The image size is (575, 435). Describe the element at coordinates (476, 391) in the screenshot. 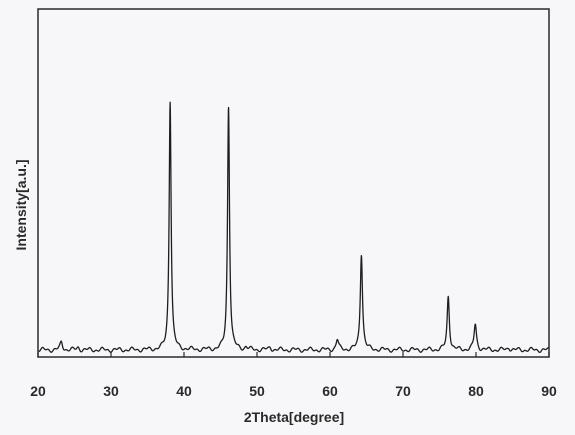

I see `x-tick-label: 80` at that location.